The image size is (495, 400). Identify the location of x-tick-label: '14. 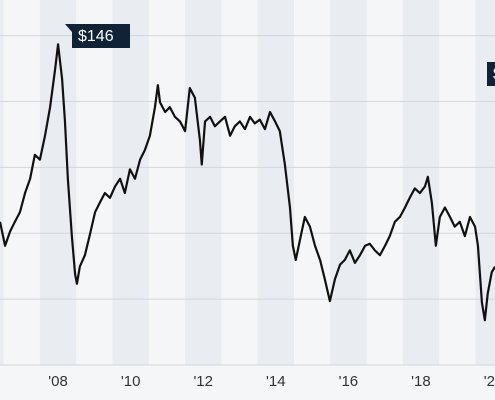
(276, 381).